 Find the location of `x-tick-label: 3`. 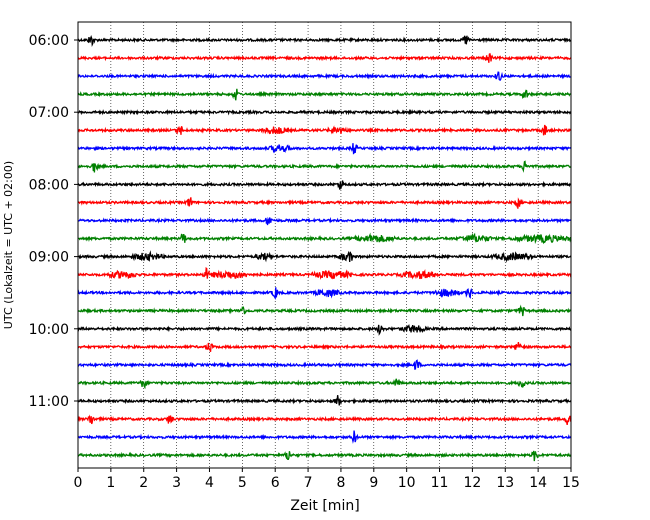

x-tick-label: 3 is located at coordinates (176, 483).